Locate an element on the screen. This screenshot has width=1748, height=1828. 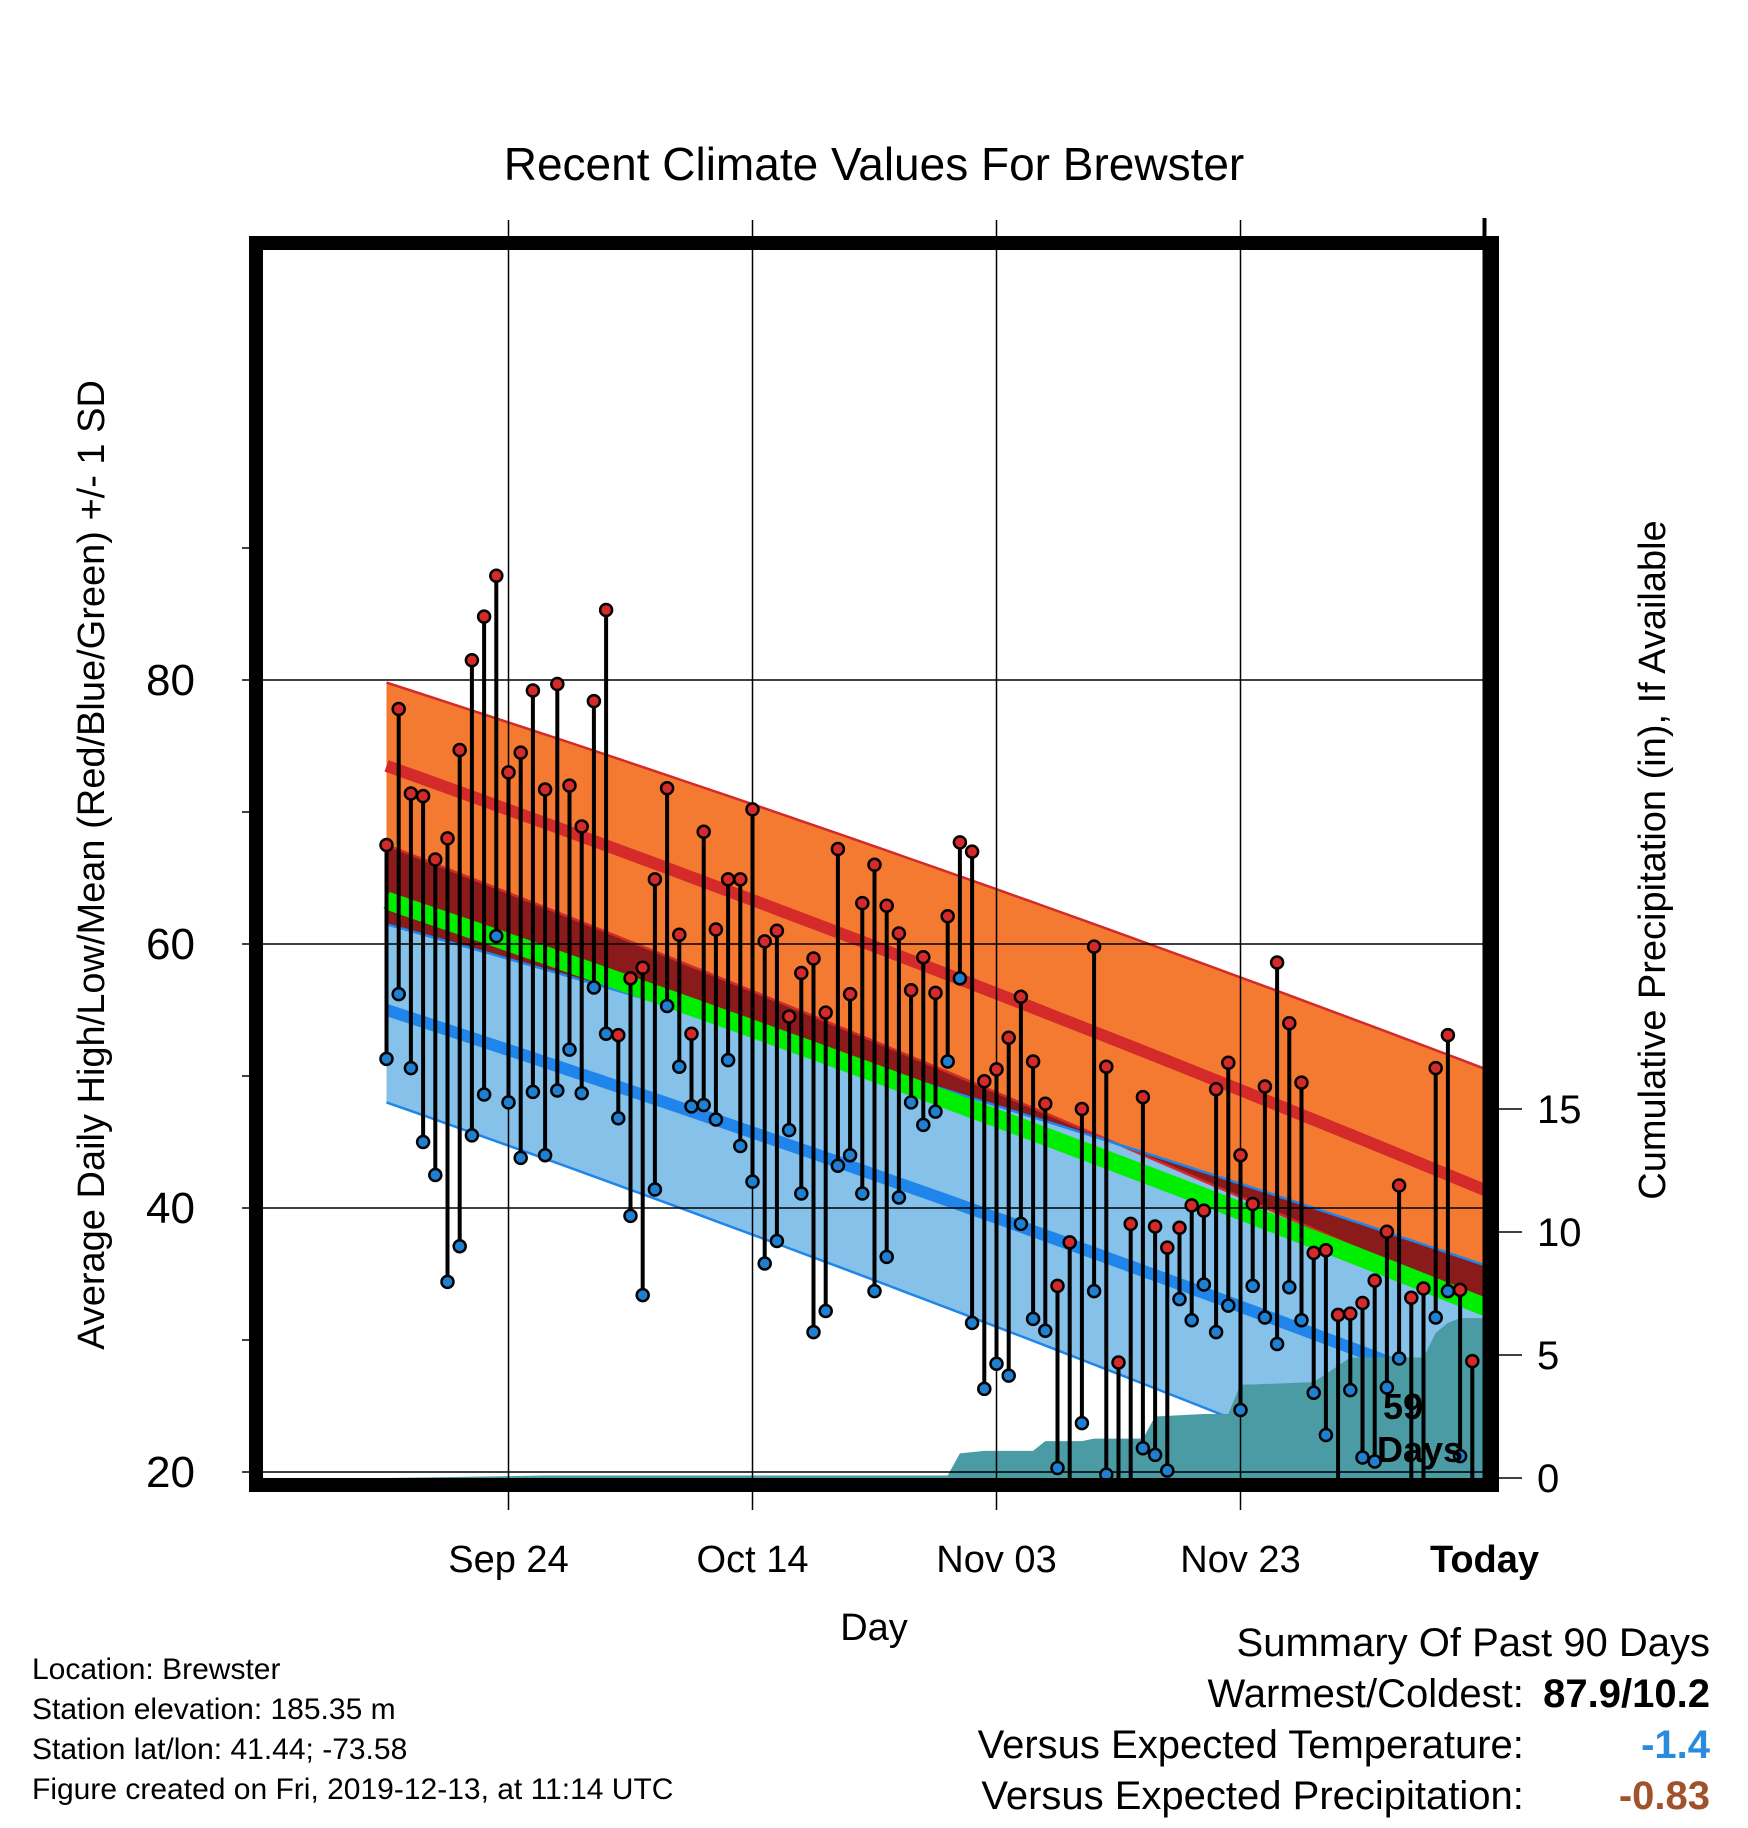
summary-row-warmest: Warmest/Coldest: 87.9/10.2 is located at coordinates (1344, 1694).